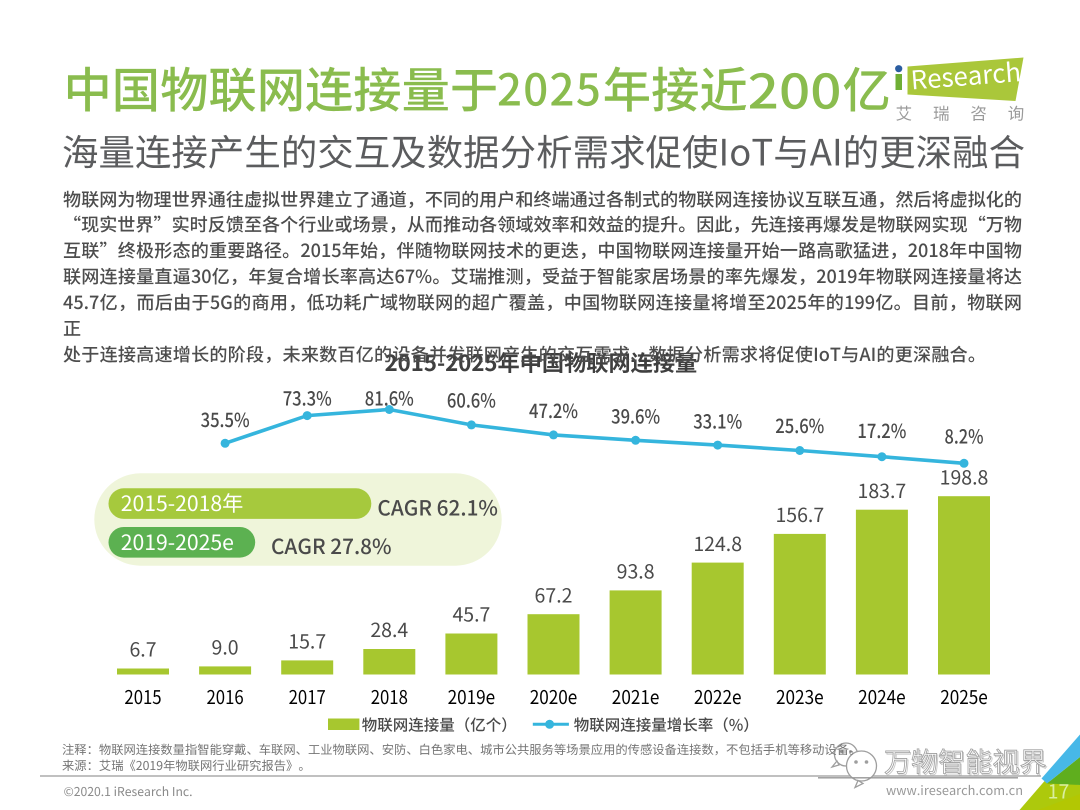 Image resolution: width=1080 pixels, height=810 pixels. I want to click on svg-text: 200, so click(795, 87).